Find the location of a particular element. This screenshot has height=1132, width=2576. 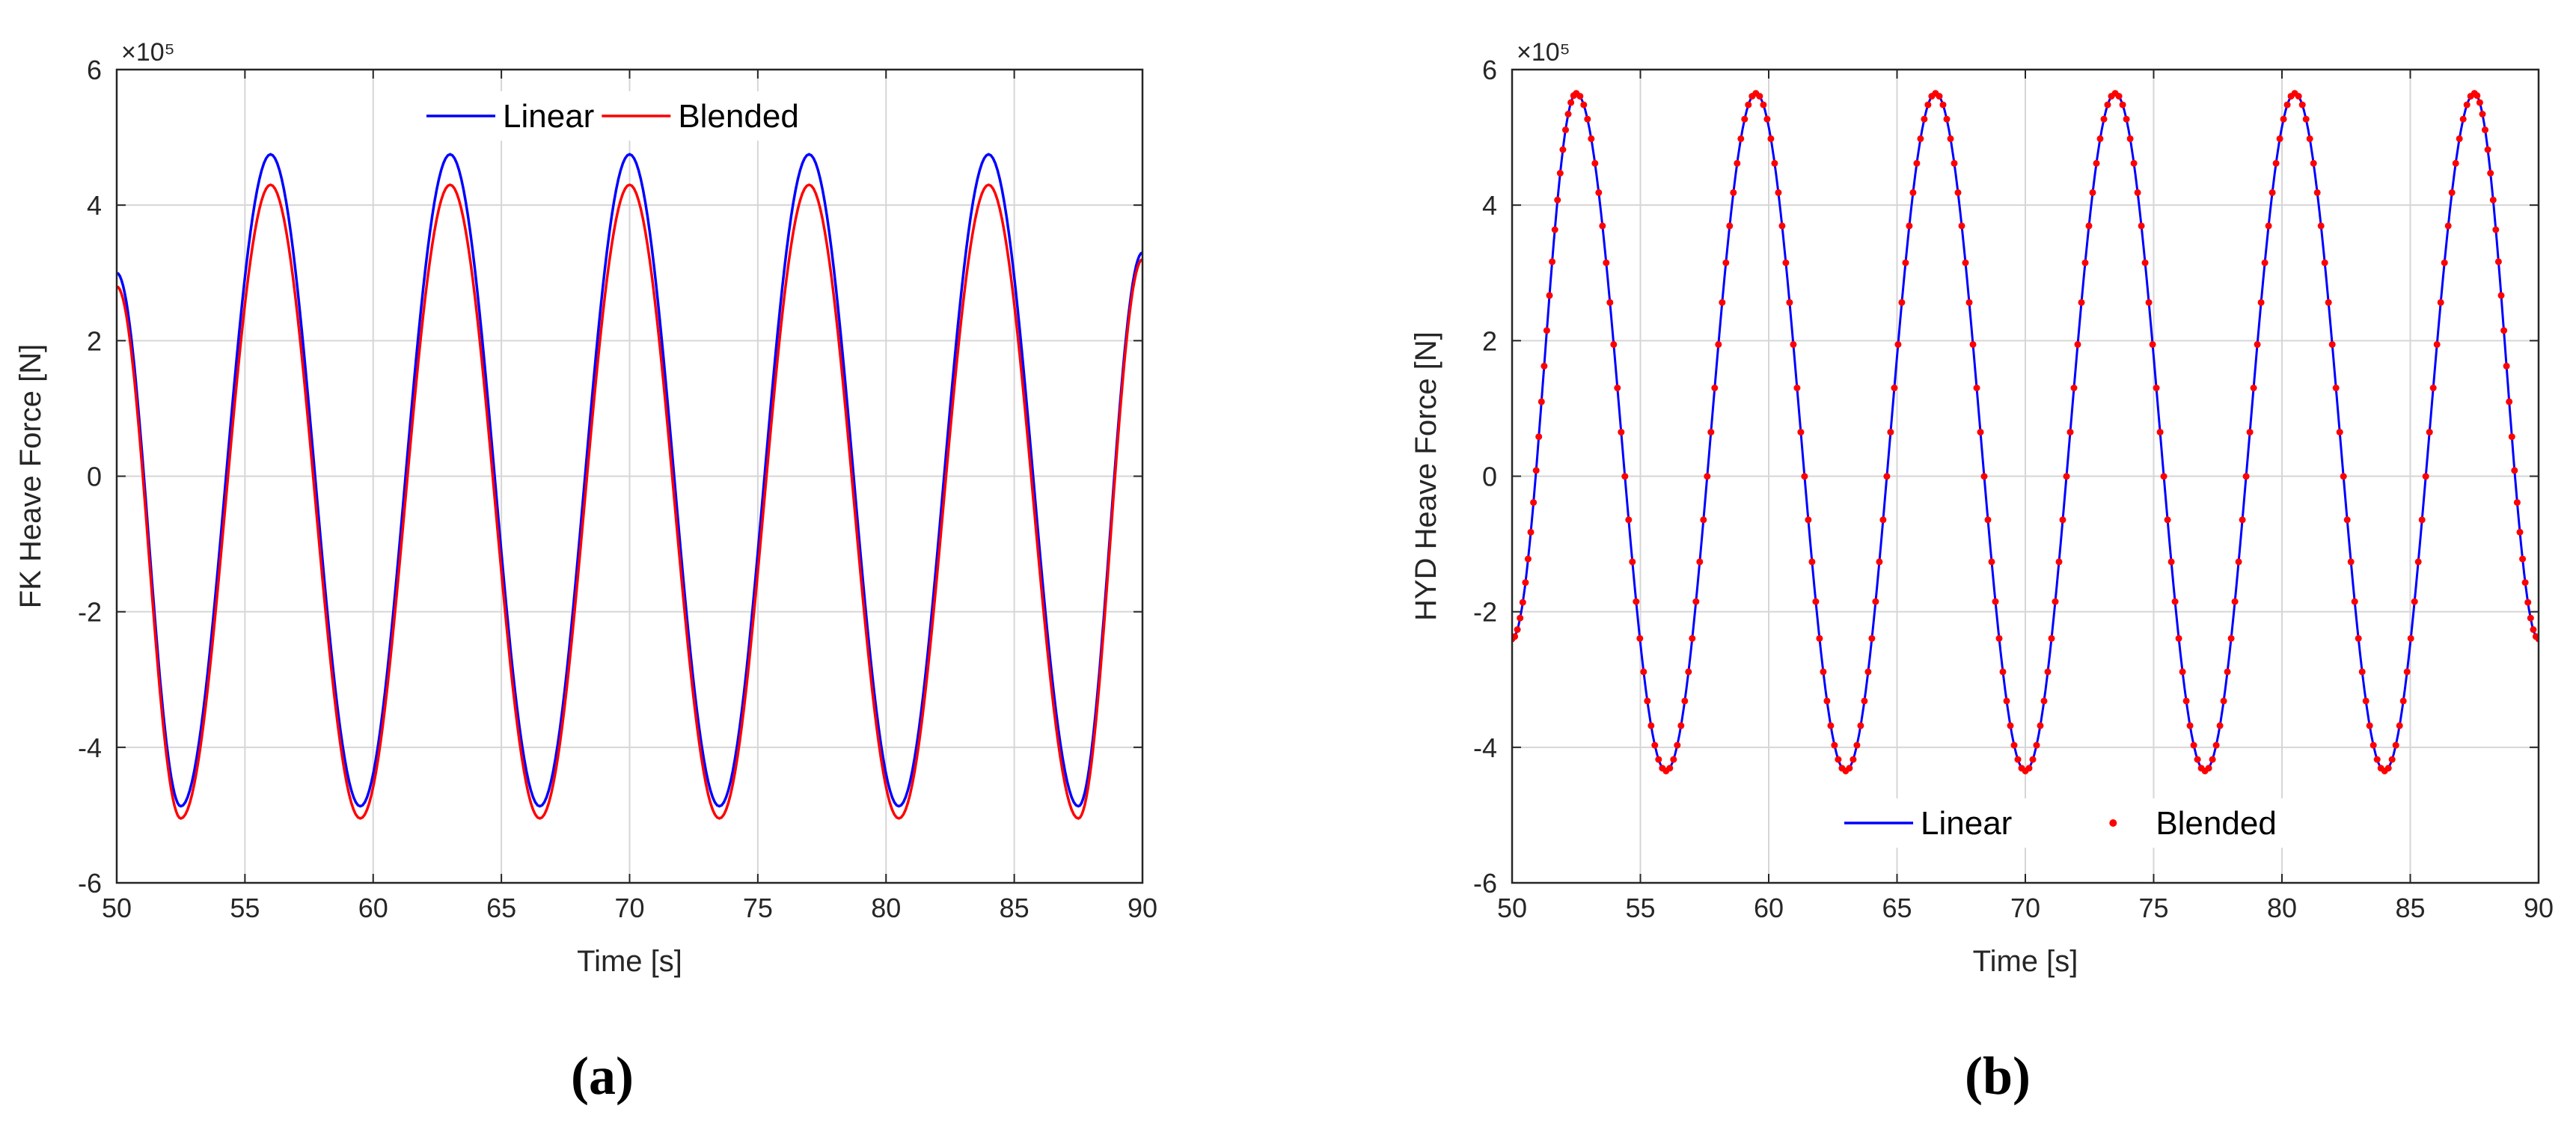

legend-label-linear: Linear is located at coordinates (1967, 823).